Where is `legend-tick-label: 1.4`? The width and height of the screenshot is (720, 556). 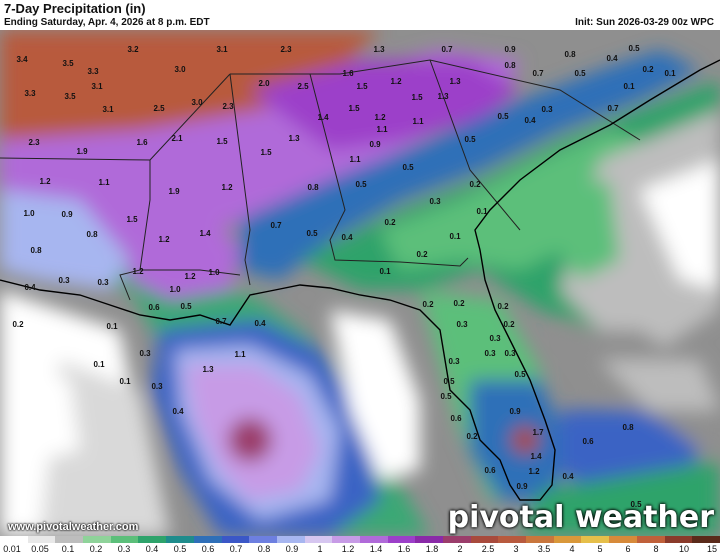
legend-tick-label: 1.4 is located at coordinates (376, 549).